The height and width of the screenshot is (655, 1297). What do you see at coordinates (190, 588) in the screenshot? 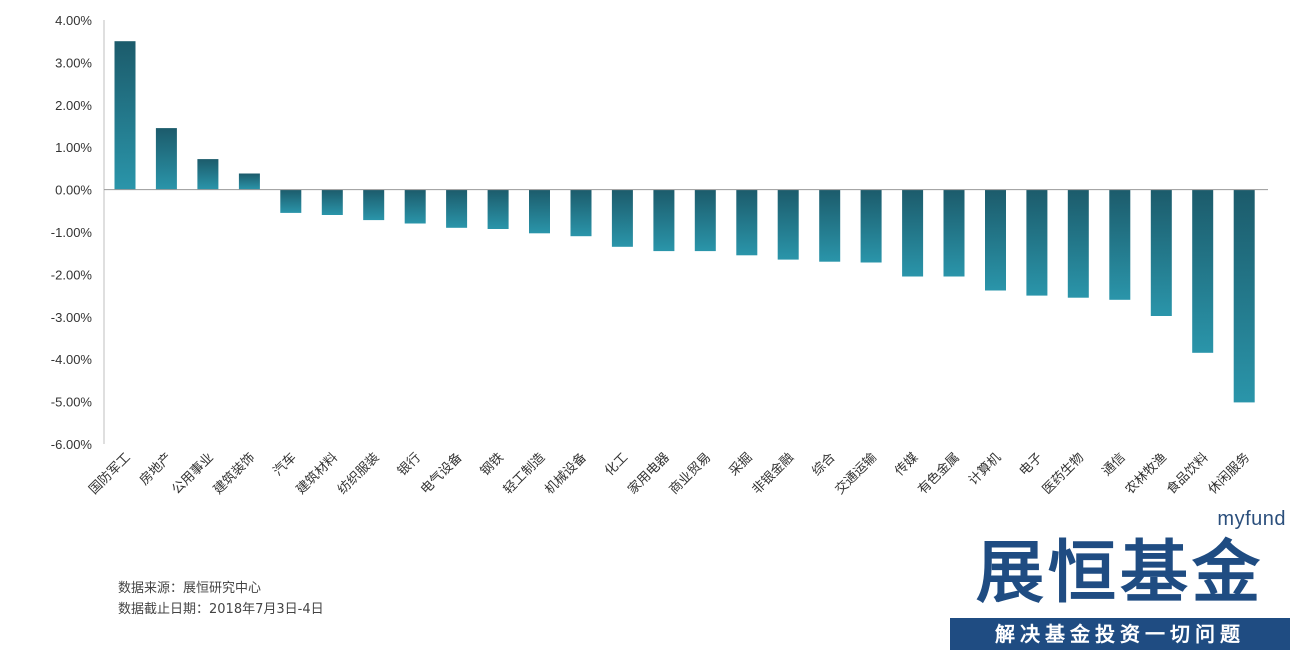
I see `data-source-note: 数据来源：展恒研究中心` at bounding box center [190, 588].